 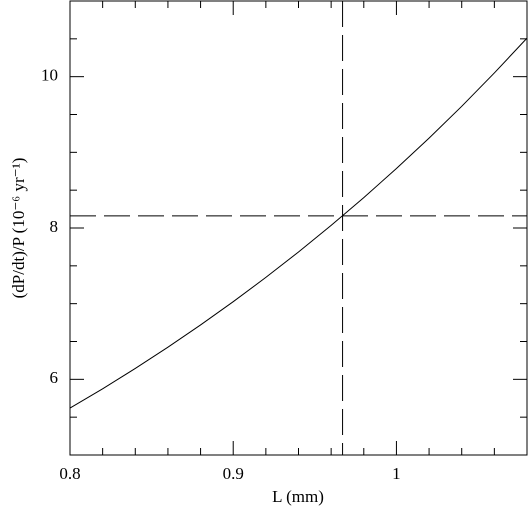 What do you see at coordinates (18, 228) in the screenshot?
I see `y-axis-label: (dP/dt)/P (10⁻⁶ yr⁻¹)` at bounding box center [18, 228].